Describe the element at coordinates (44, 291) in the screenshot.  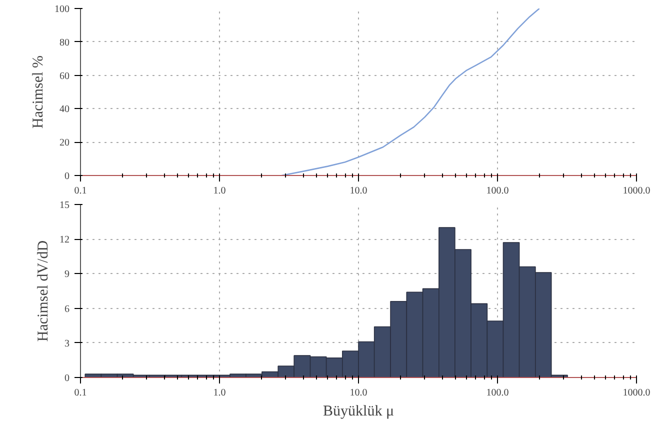
I see `y-axis-title: Hacimsel dV/dD` at that location.